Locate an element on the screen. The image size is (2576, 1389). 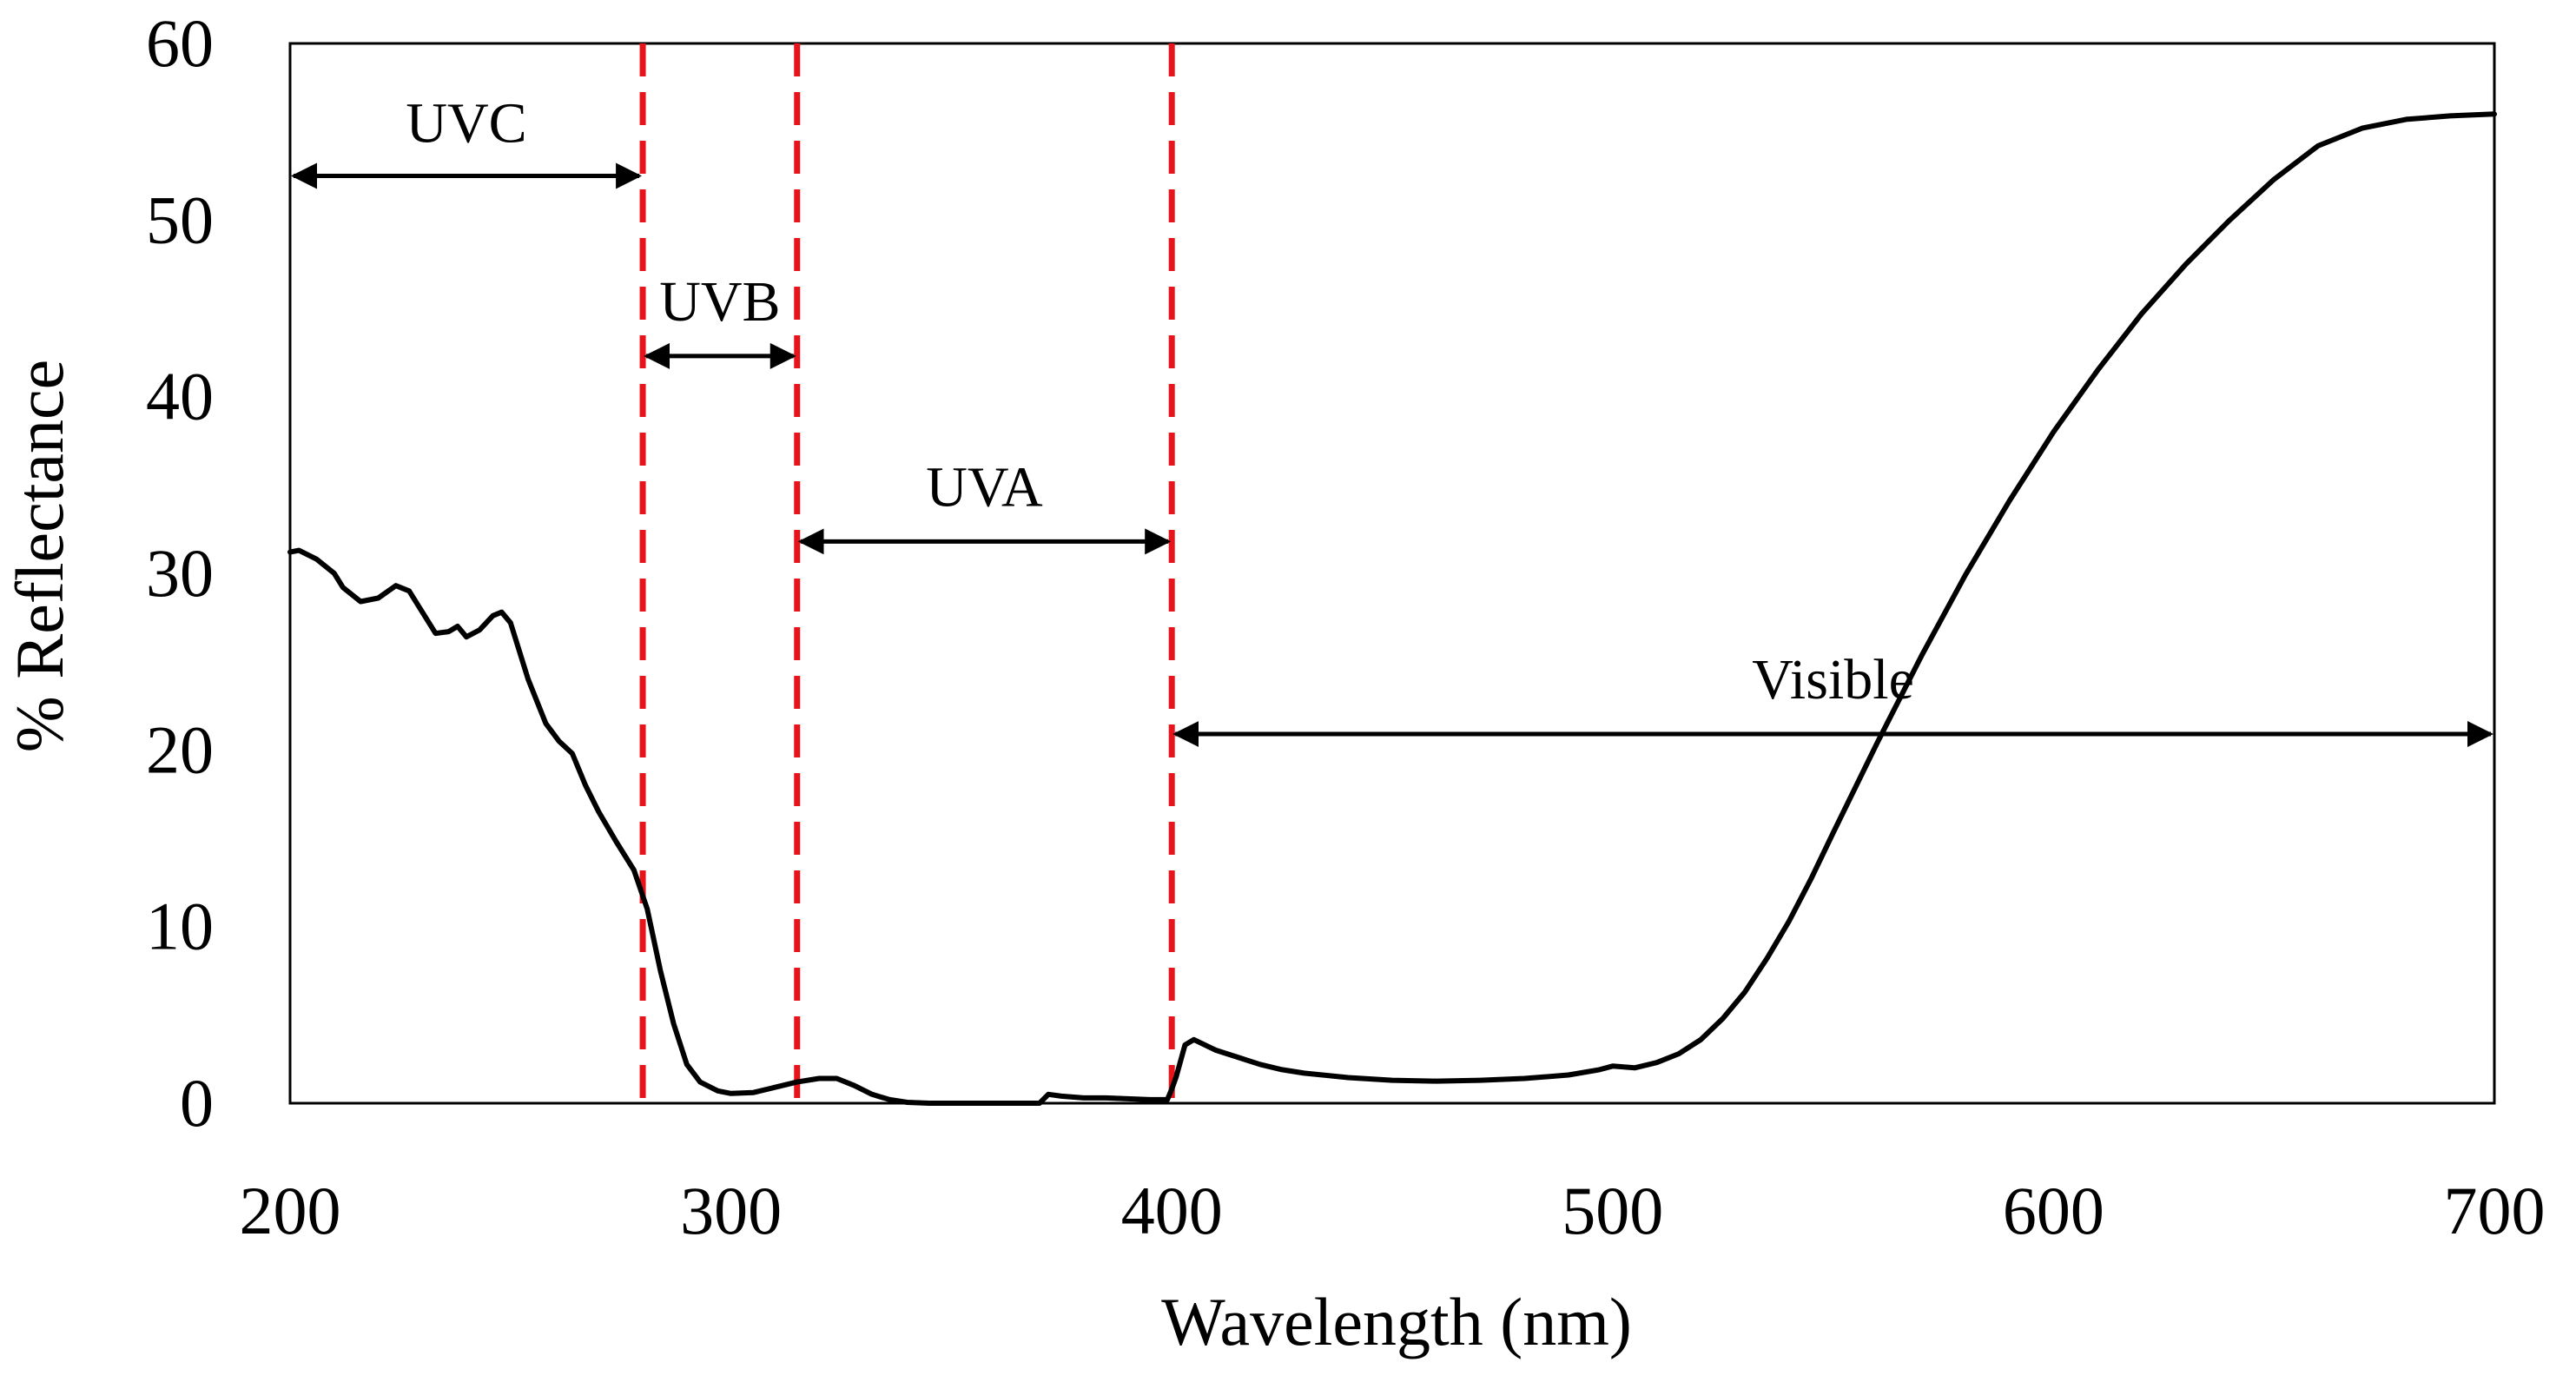
y-tick-label: 50 is located at coordinates (180, 219).